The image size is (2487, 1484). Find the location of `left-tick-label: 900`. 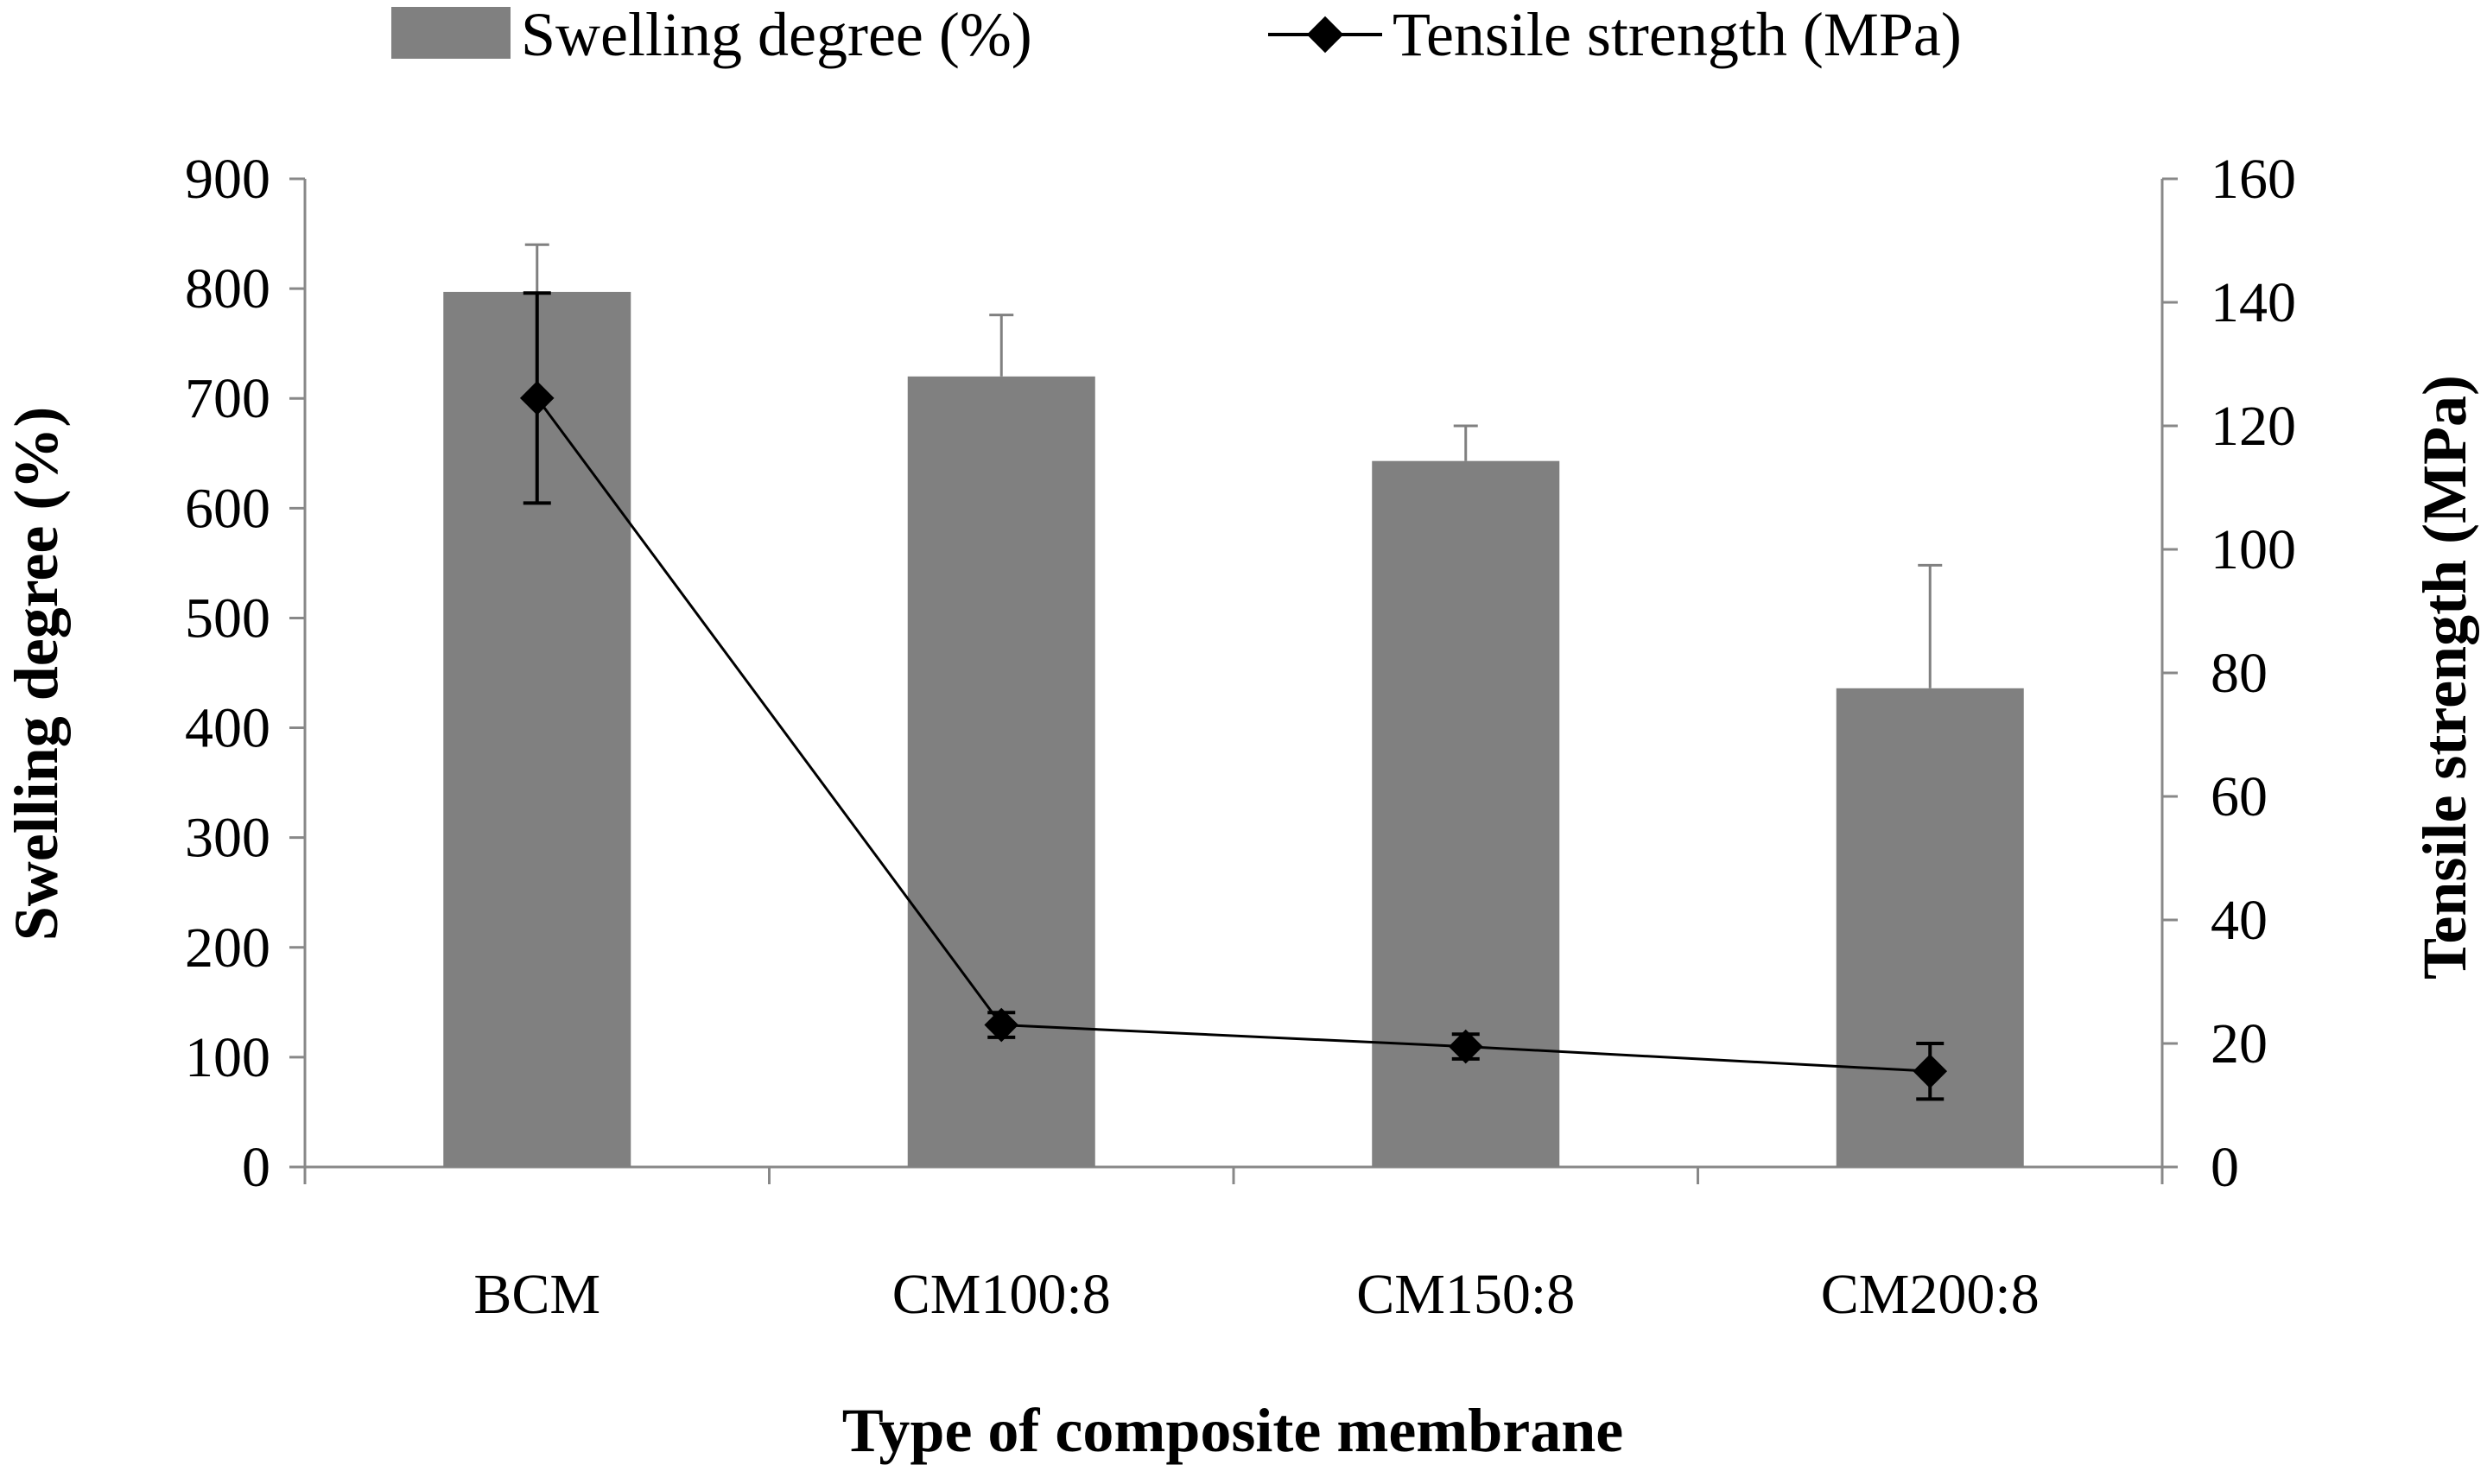

left-tick-label: 900 is located at coordinates (228, 179).